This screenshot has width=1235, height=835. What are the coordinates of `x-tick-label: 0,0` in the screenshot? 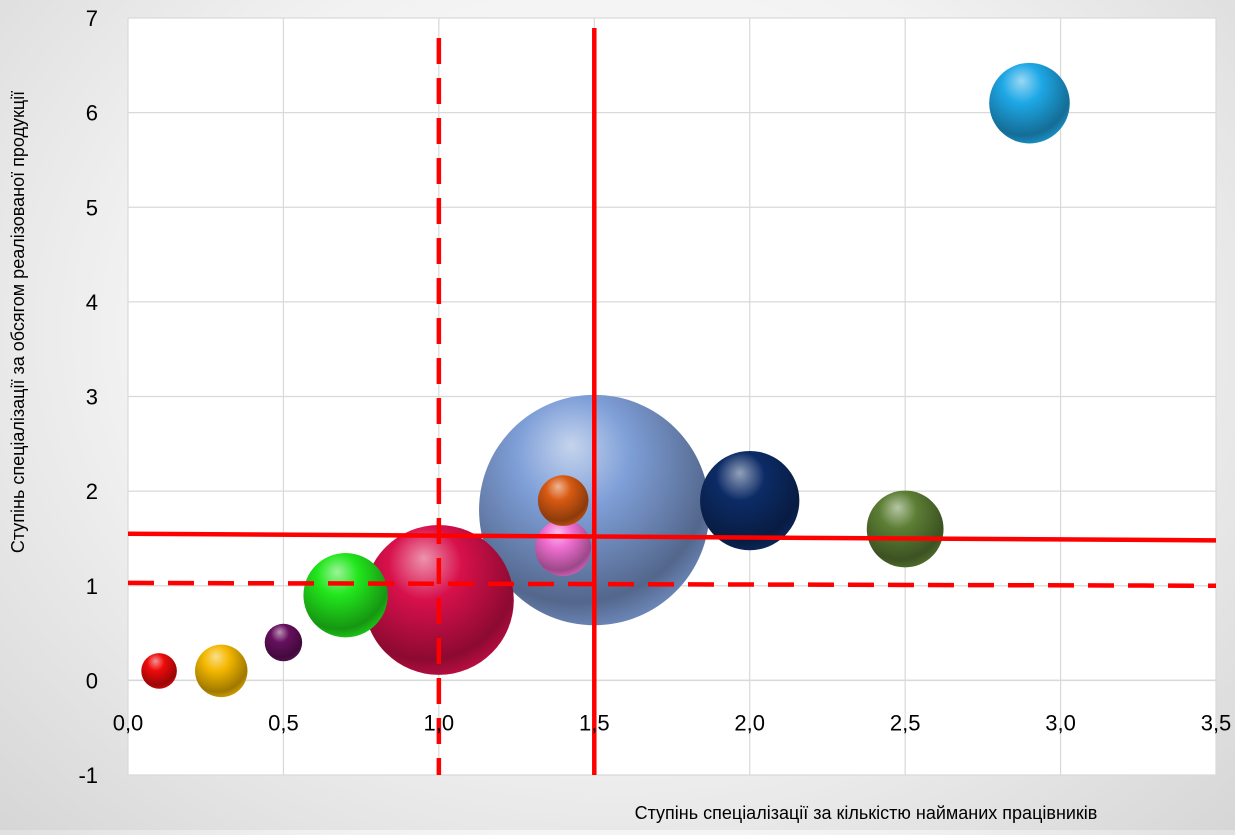 It's located at (128, 722).